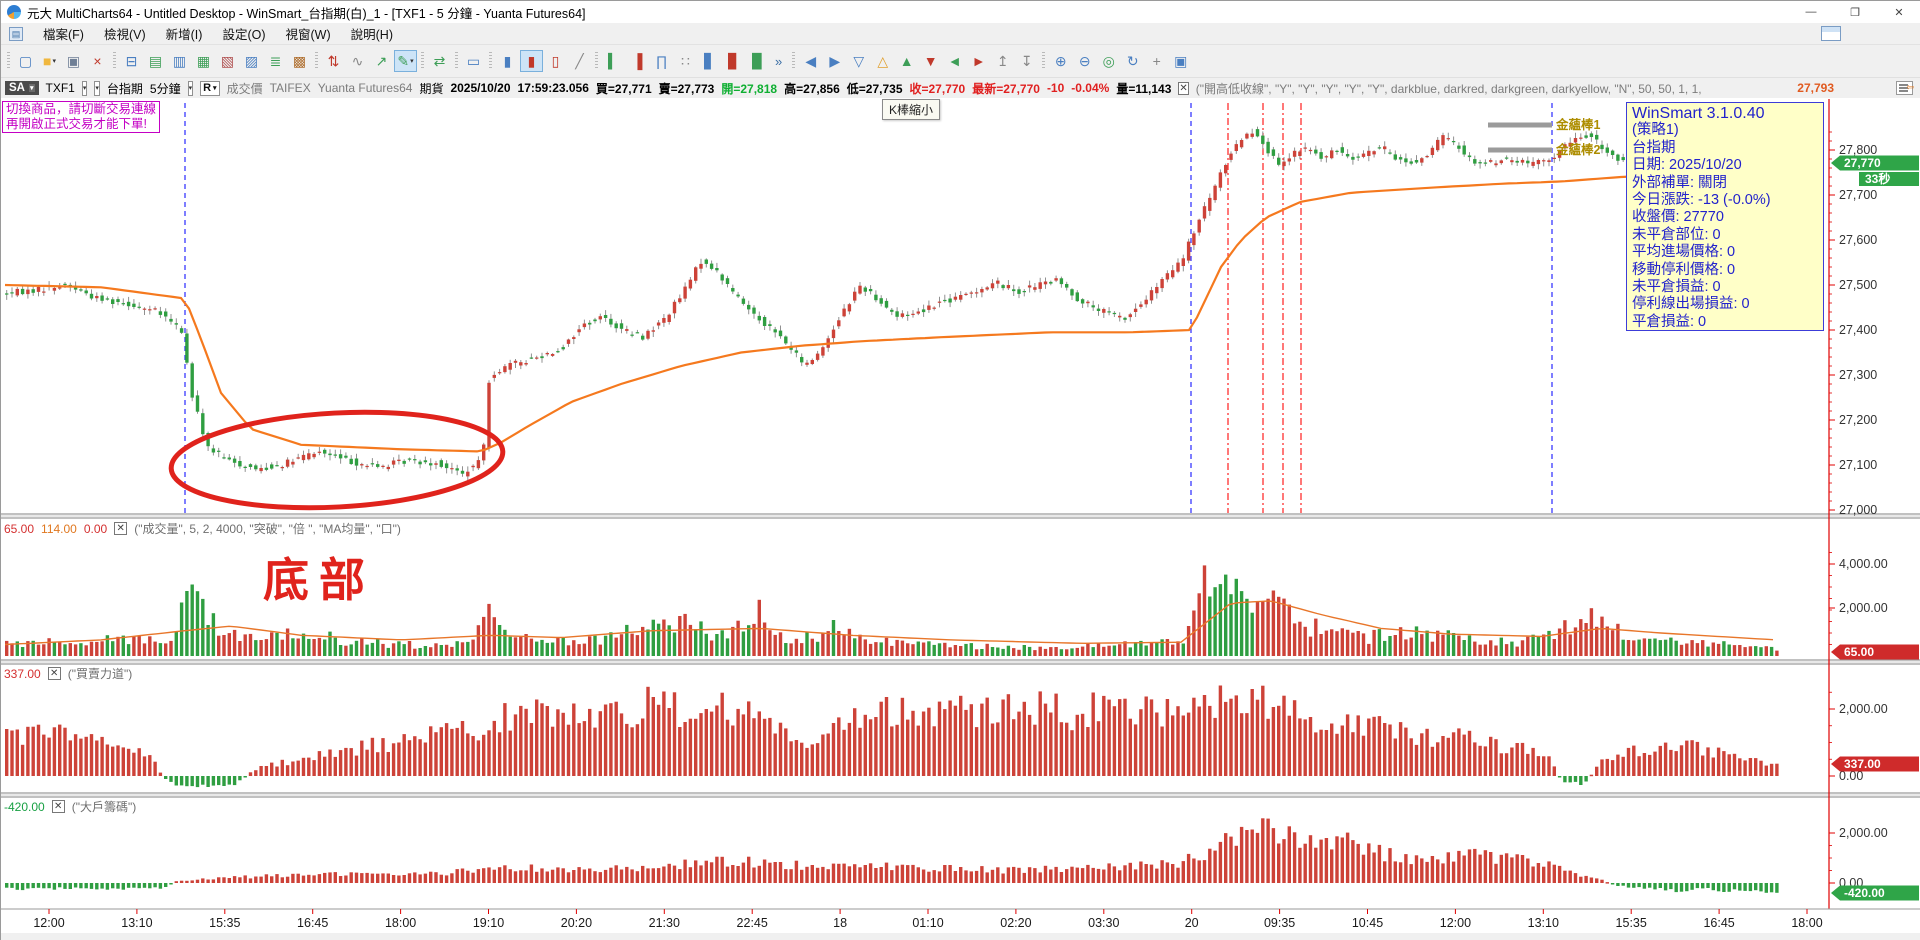 The height and width of the screenshot is (940, 1920). Describe the element at coordinates (1060, 60) in the screenshot. I see `zoom-in-icon: ⊕` at that location.